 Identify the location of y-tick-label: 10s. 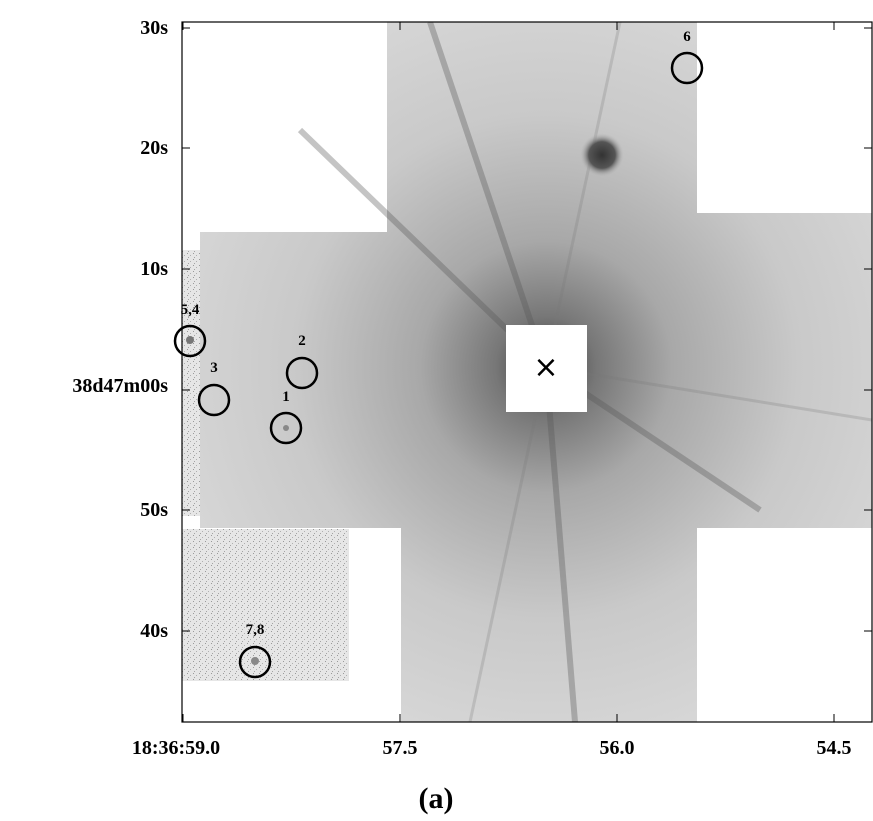
(154, 269).